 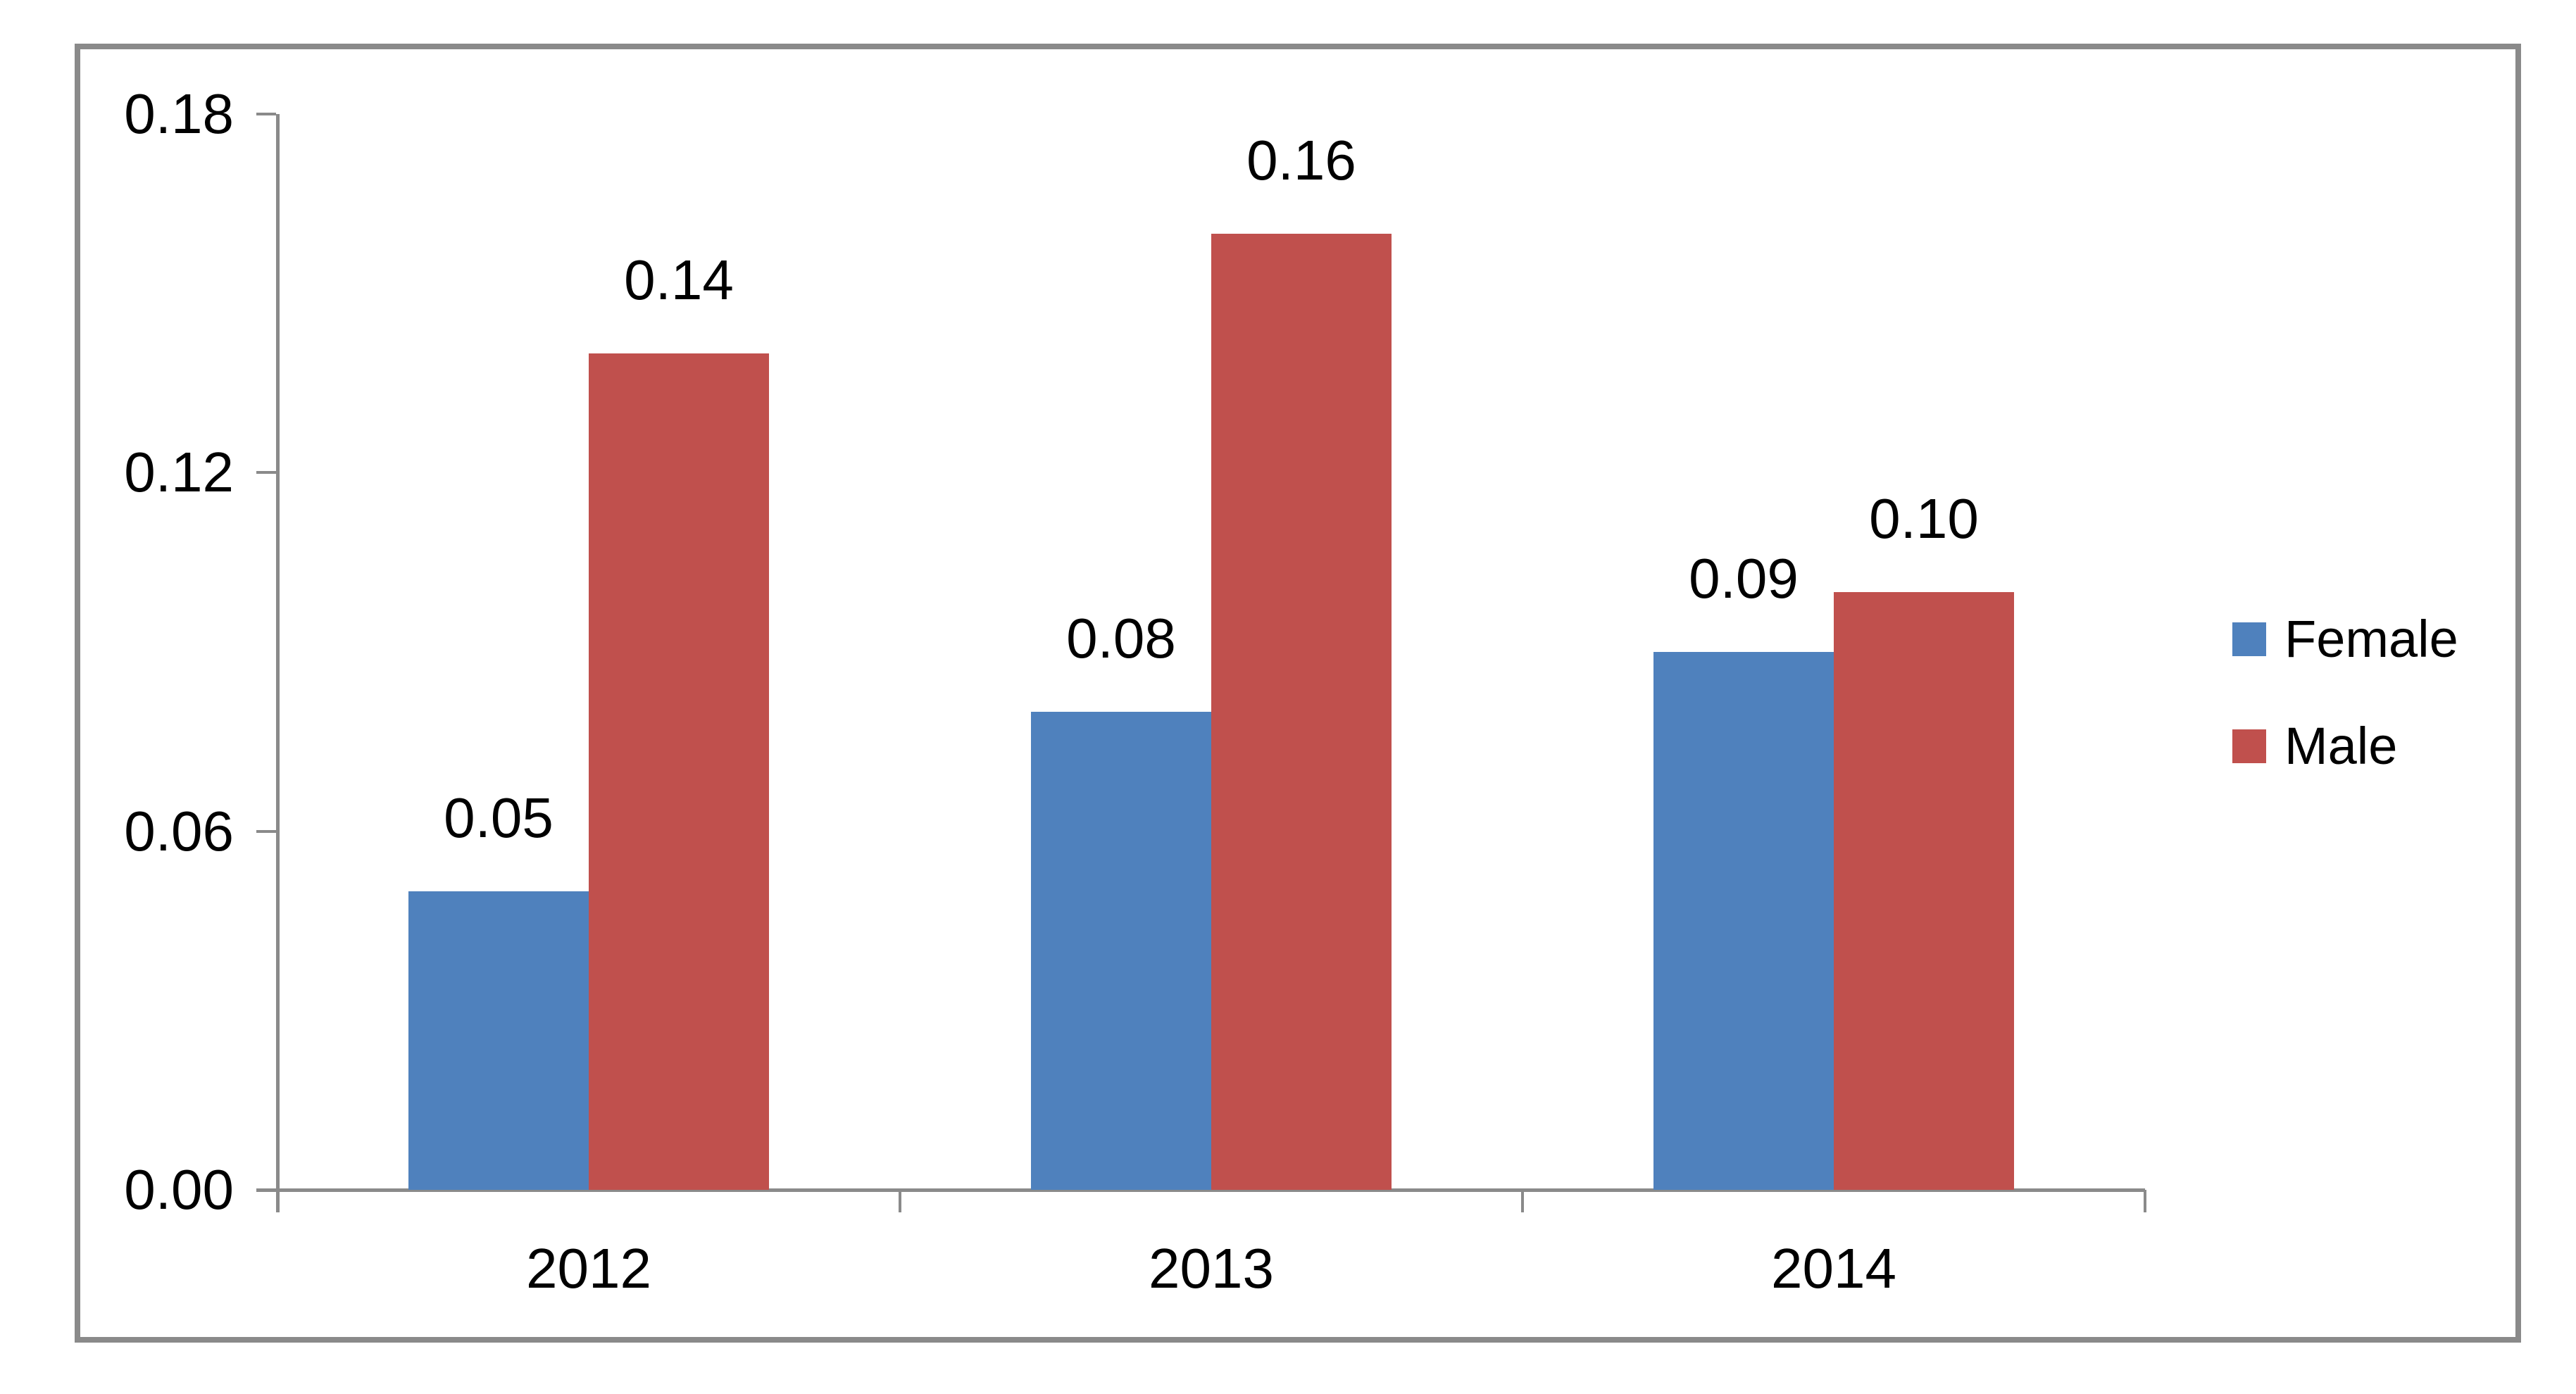 I want to click on bar-male-2013, so click(x=1301, y=711).